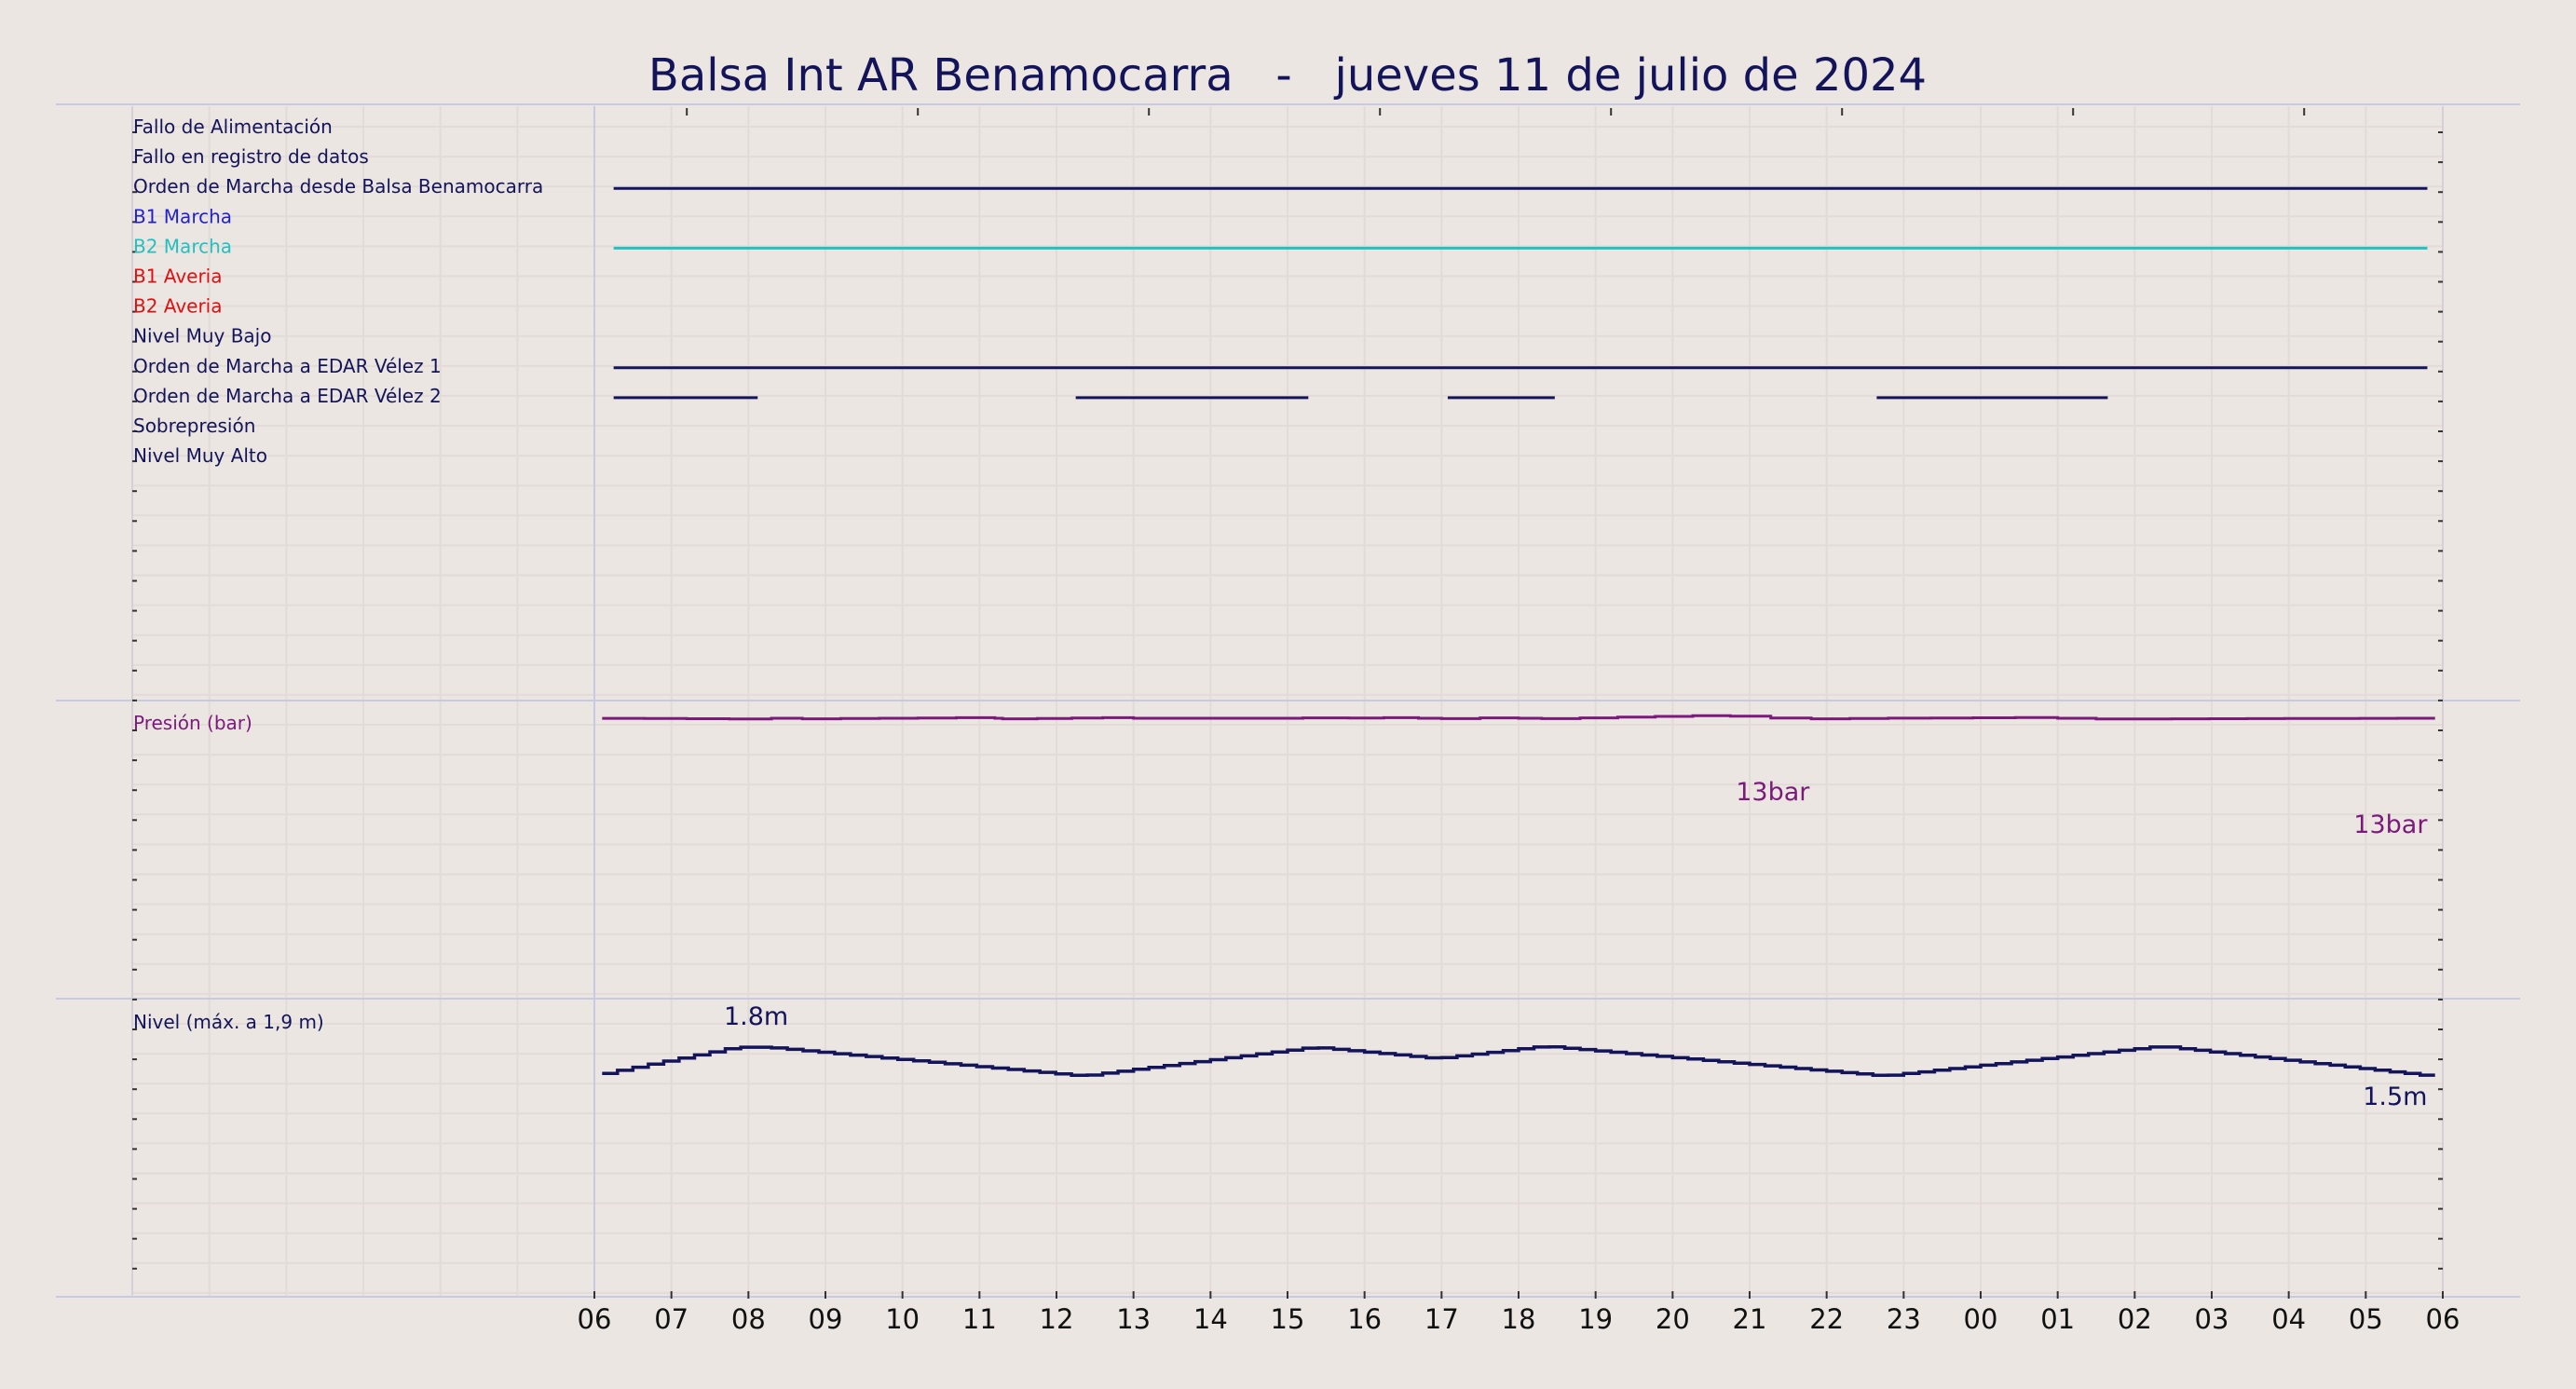  I want to click on x-tick-label: 08, so click(748, 1319).